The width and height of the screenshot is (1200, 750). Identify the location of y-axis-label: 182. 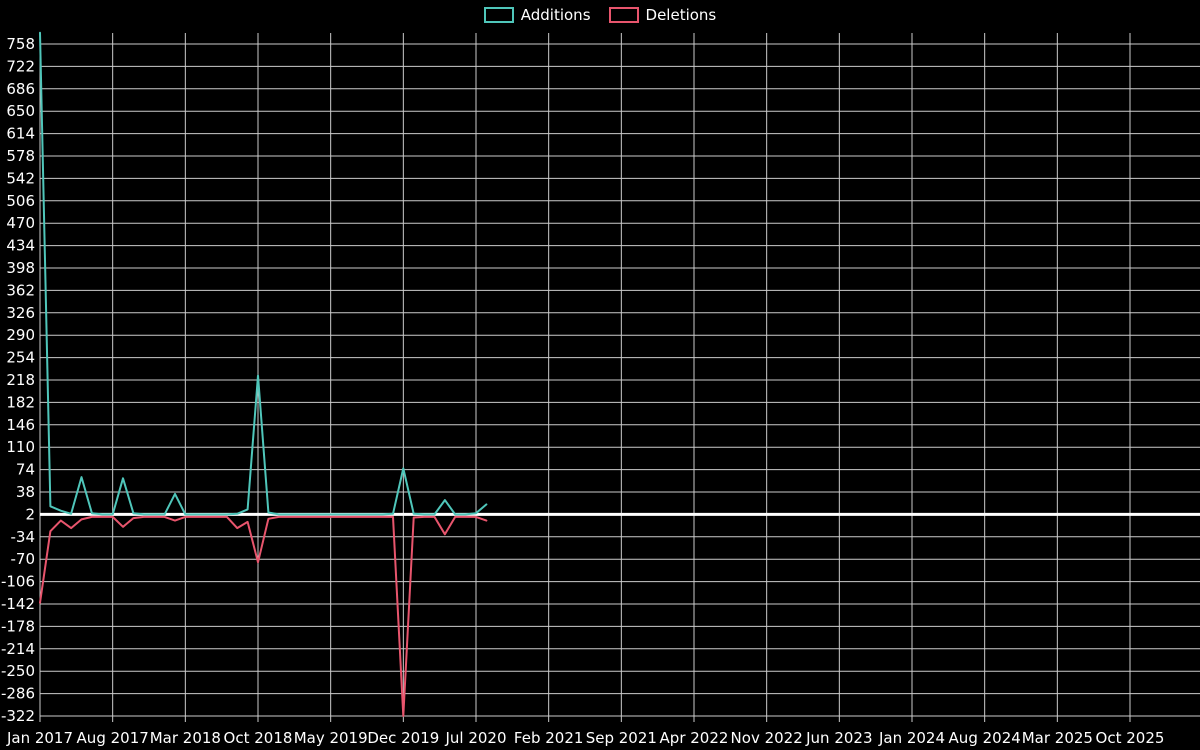
(20, 402).